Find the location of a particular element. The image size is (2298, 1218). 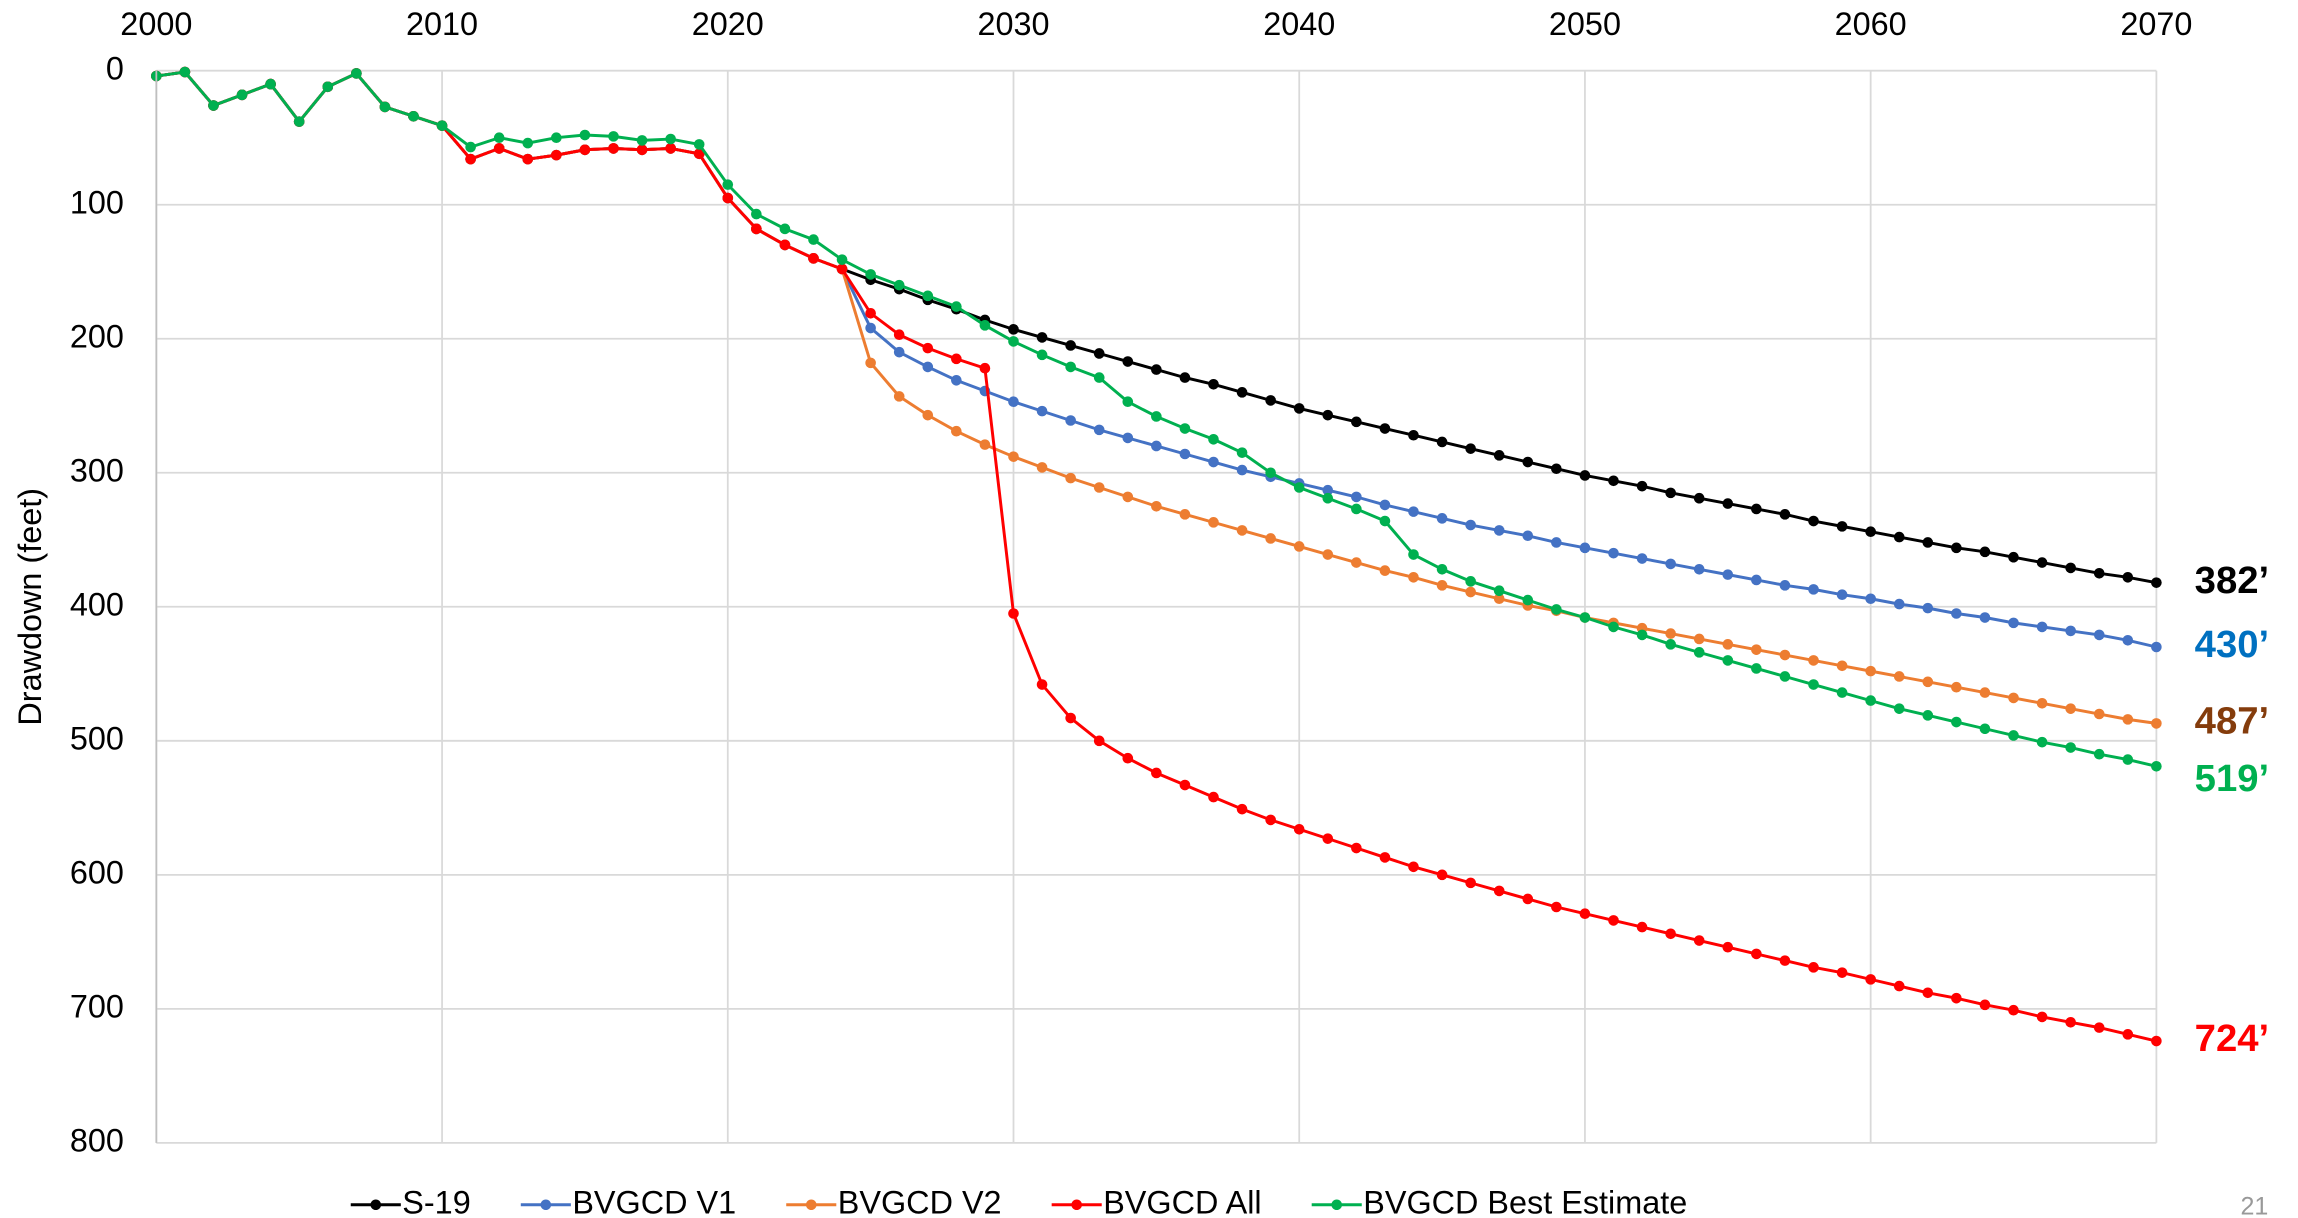

y-tick-label: 100 is located at coordinates (97, 202).